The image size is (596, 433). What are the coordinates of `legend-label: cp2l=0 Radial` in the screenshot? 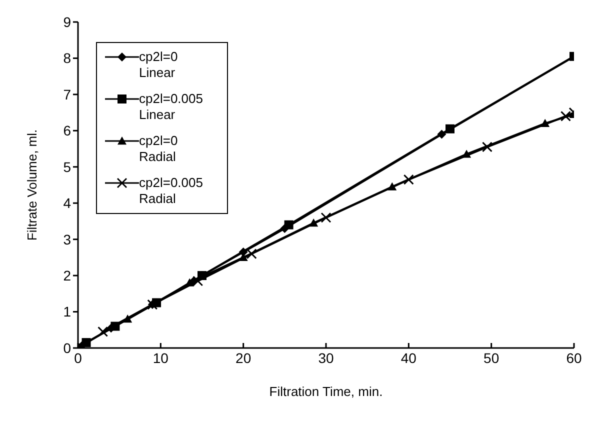 It's located at (159, 149).